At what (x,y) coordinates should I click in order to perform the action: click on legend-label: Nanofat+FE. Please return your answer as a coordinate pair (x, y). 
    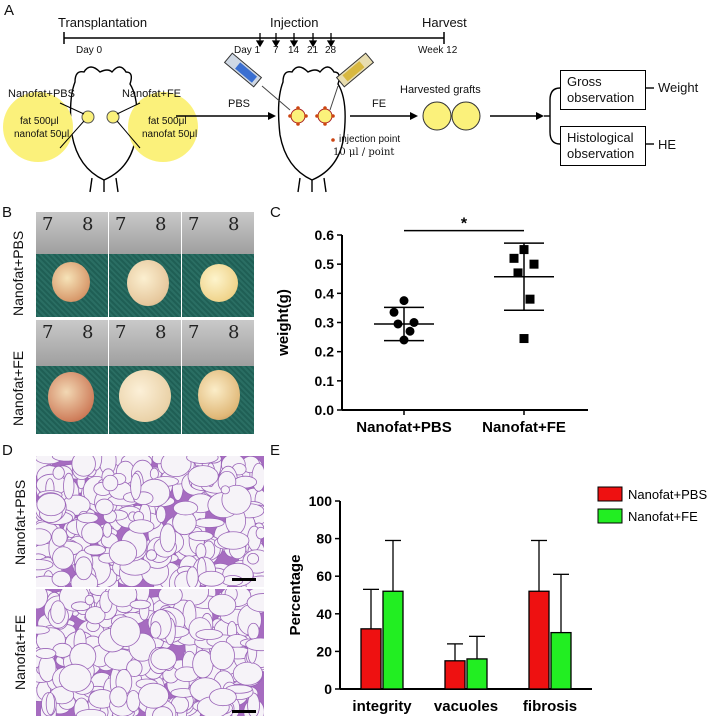
    Looking at the image, I should click on (663, 516).